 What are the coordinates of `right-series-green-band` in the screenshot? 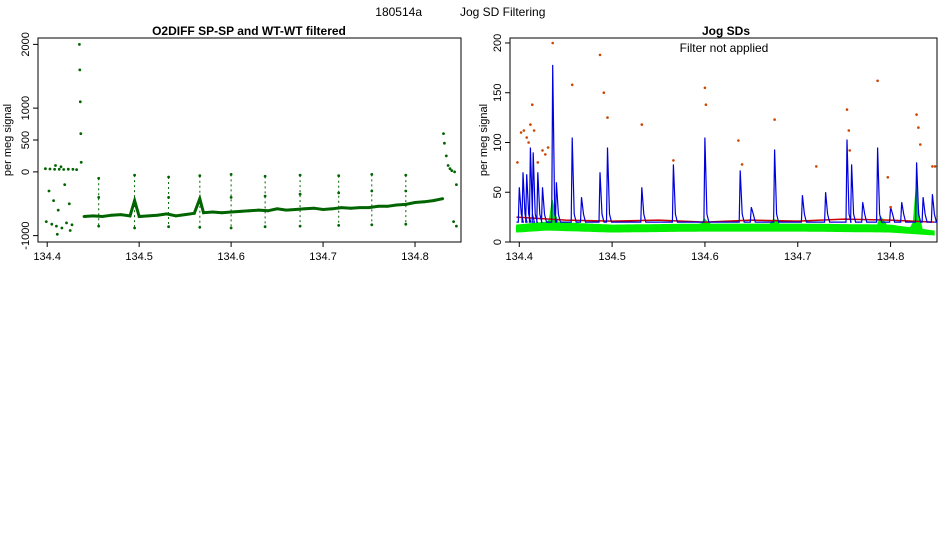 It's located at (725, 210).